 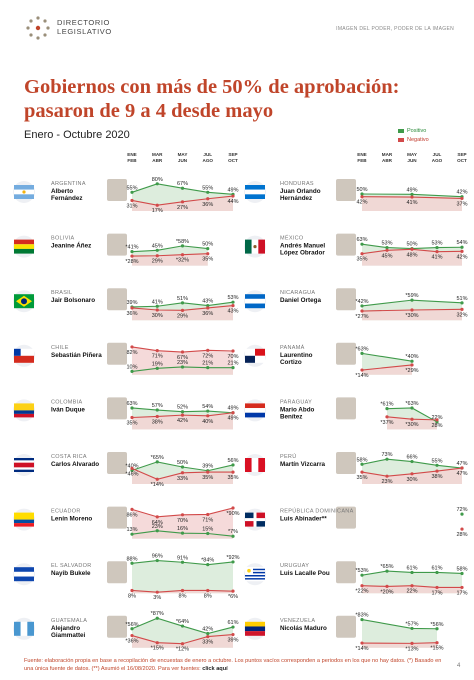 I want to click on country-name: COSTA RICA, so click(x=69, y=457).